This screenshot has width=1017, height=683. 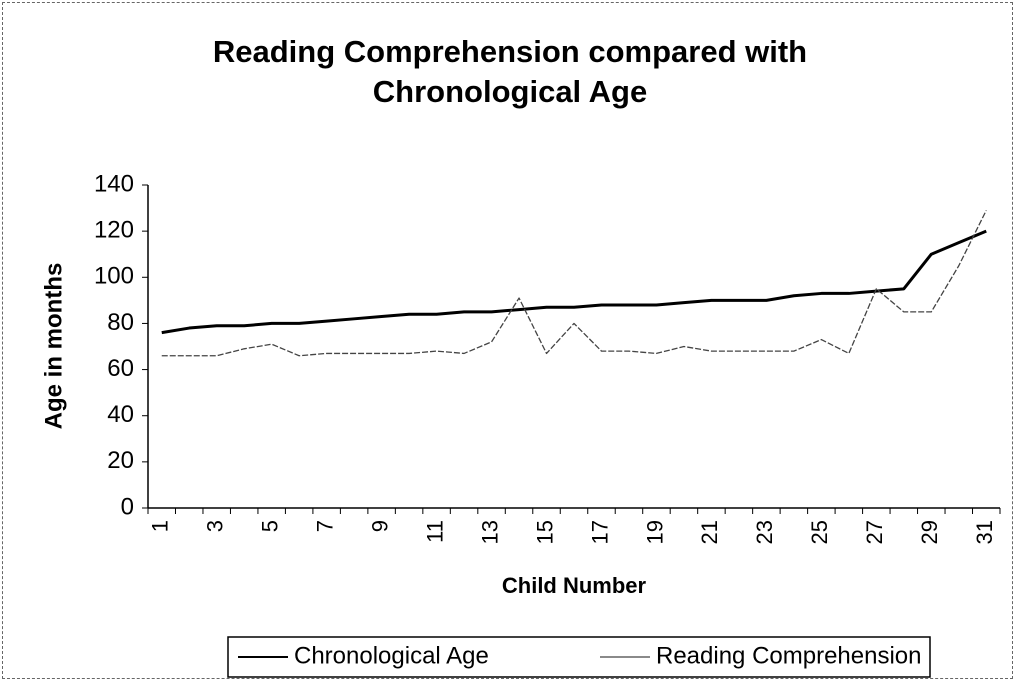 I want to click on x-tick-label: 7, so click(x=324, y=526).